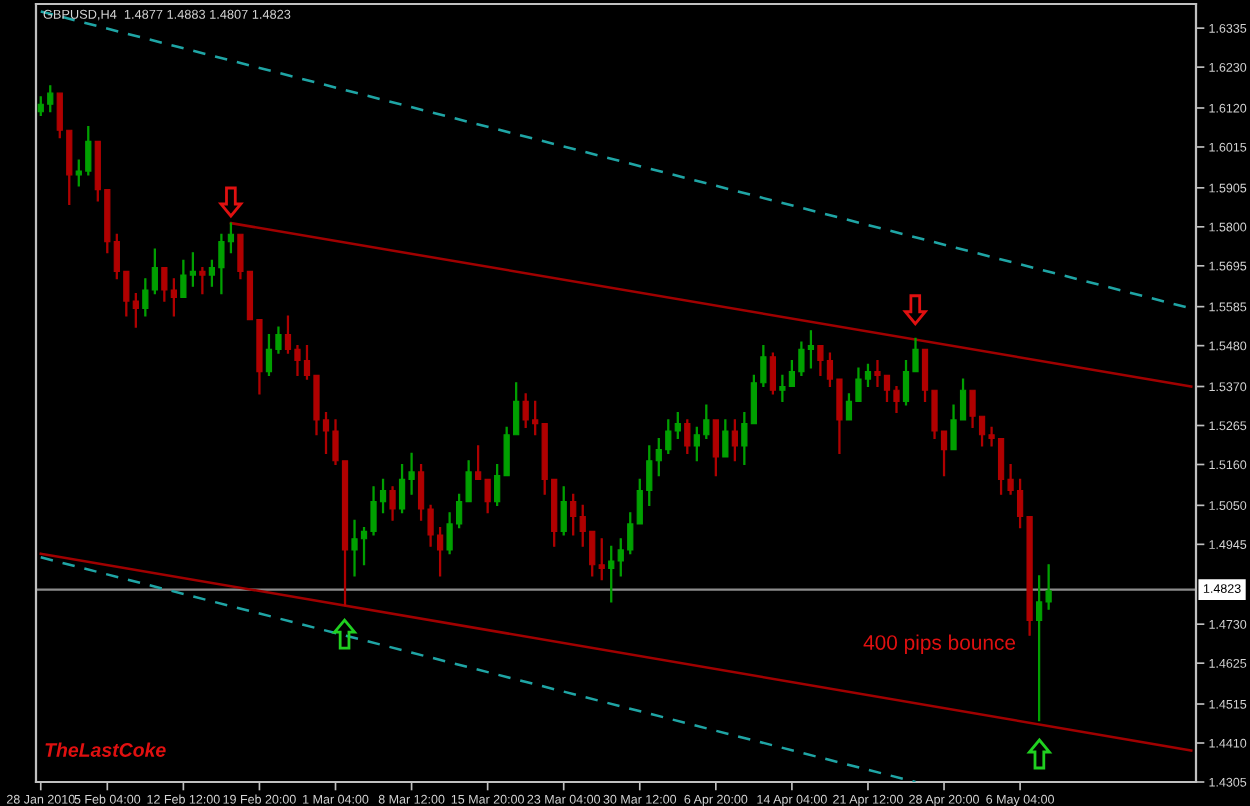 The width and height of the screenshot is (1250, 806). Describe the element at coordinates (939, 644) in the screenshot. I see `annotation: 400 pips bounce` at that location.